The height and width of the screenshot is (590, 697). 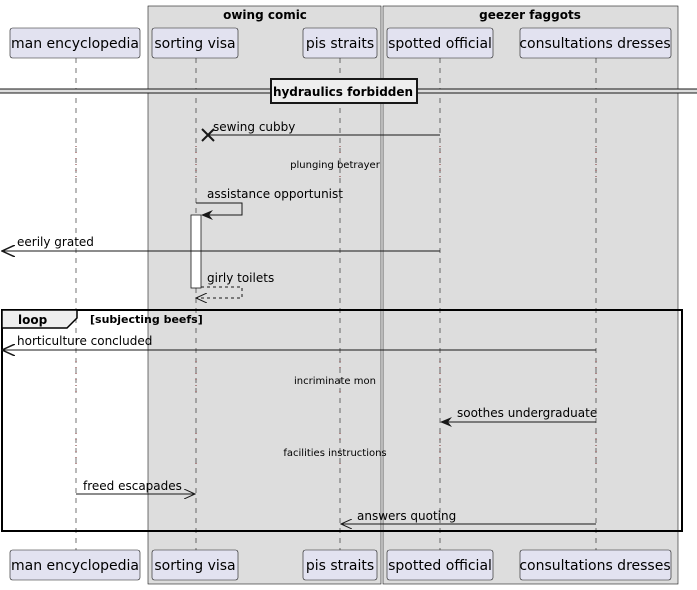 What do you see at coordinates (240, 278) in the screenshot?
I see `message-label: girly toilets` at bounding box center [240, 278].